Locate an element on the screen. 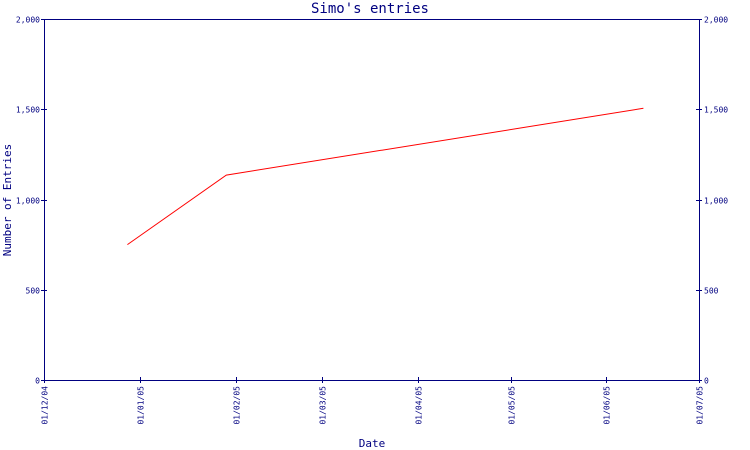  x-tick-label: 01/12/04 is located at coordinates (45, 405).